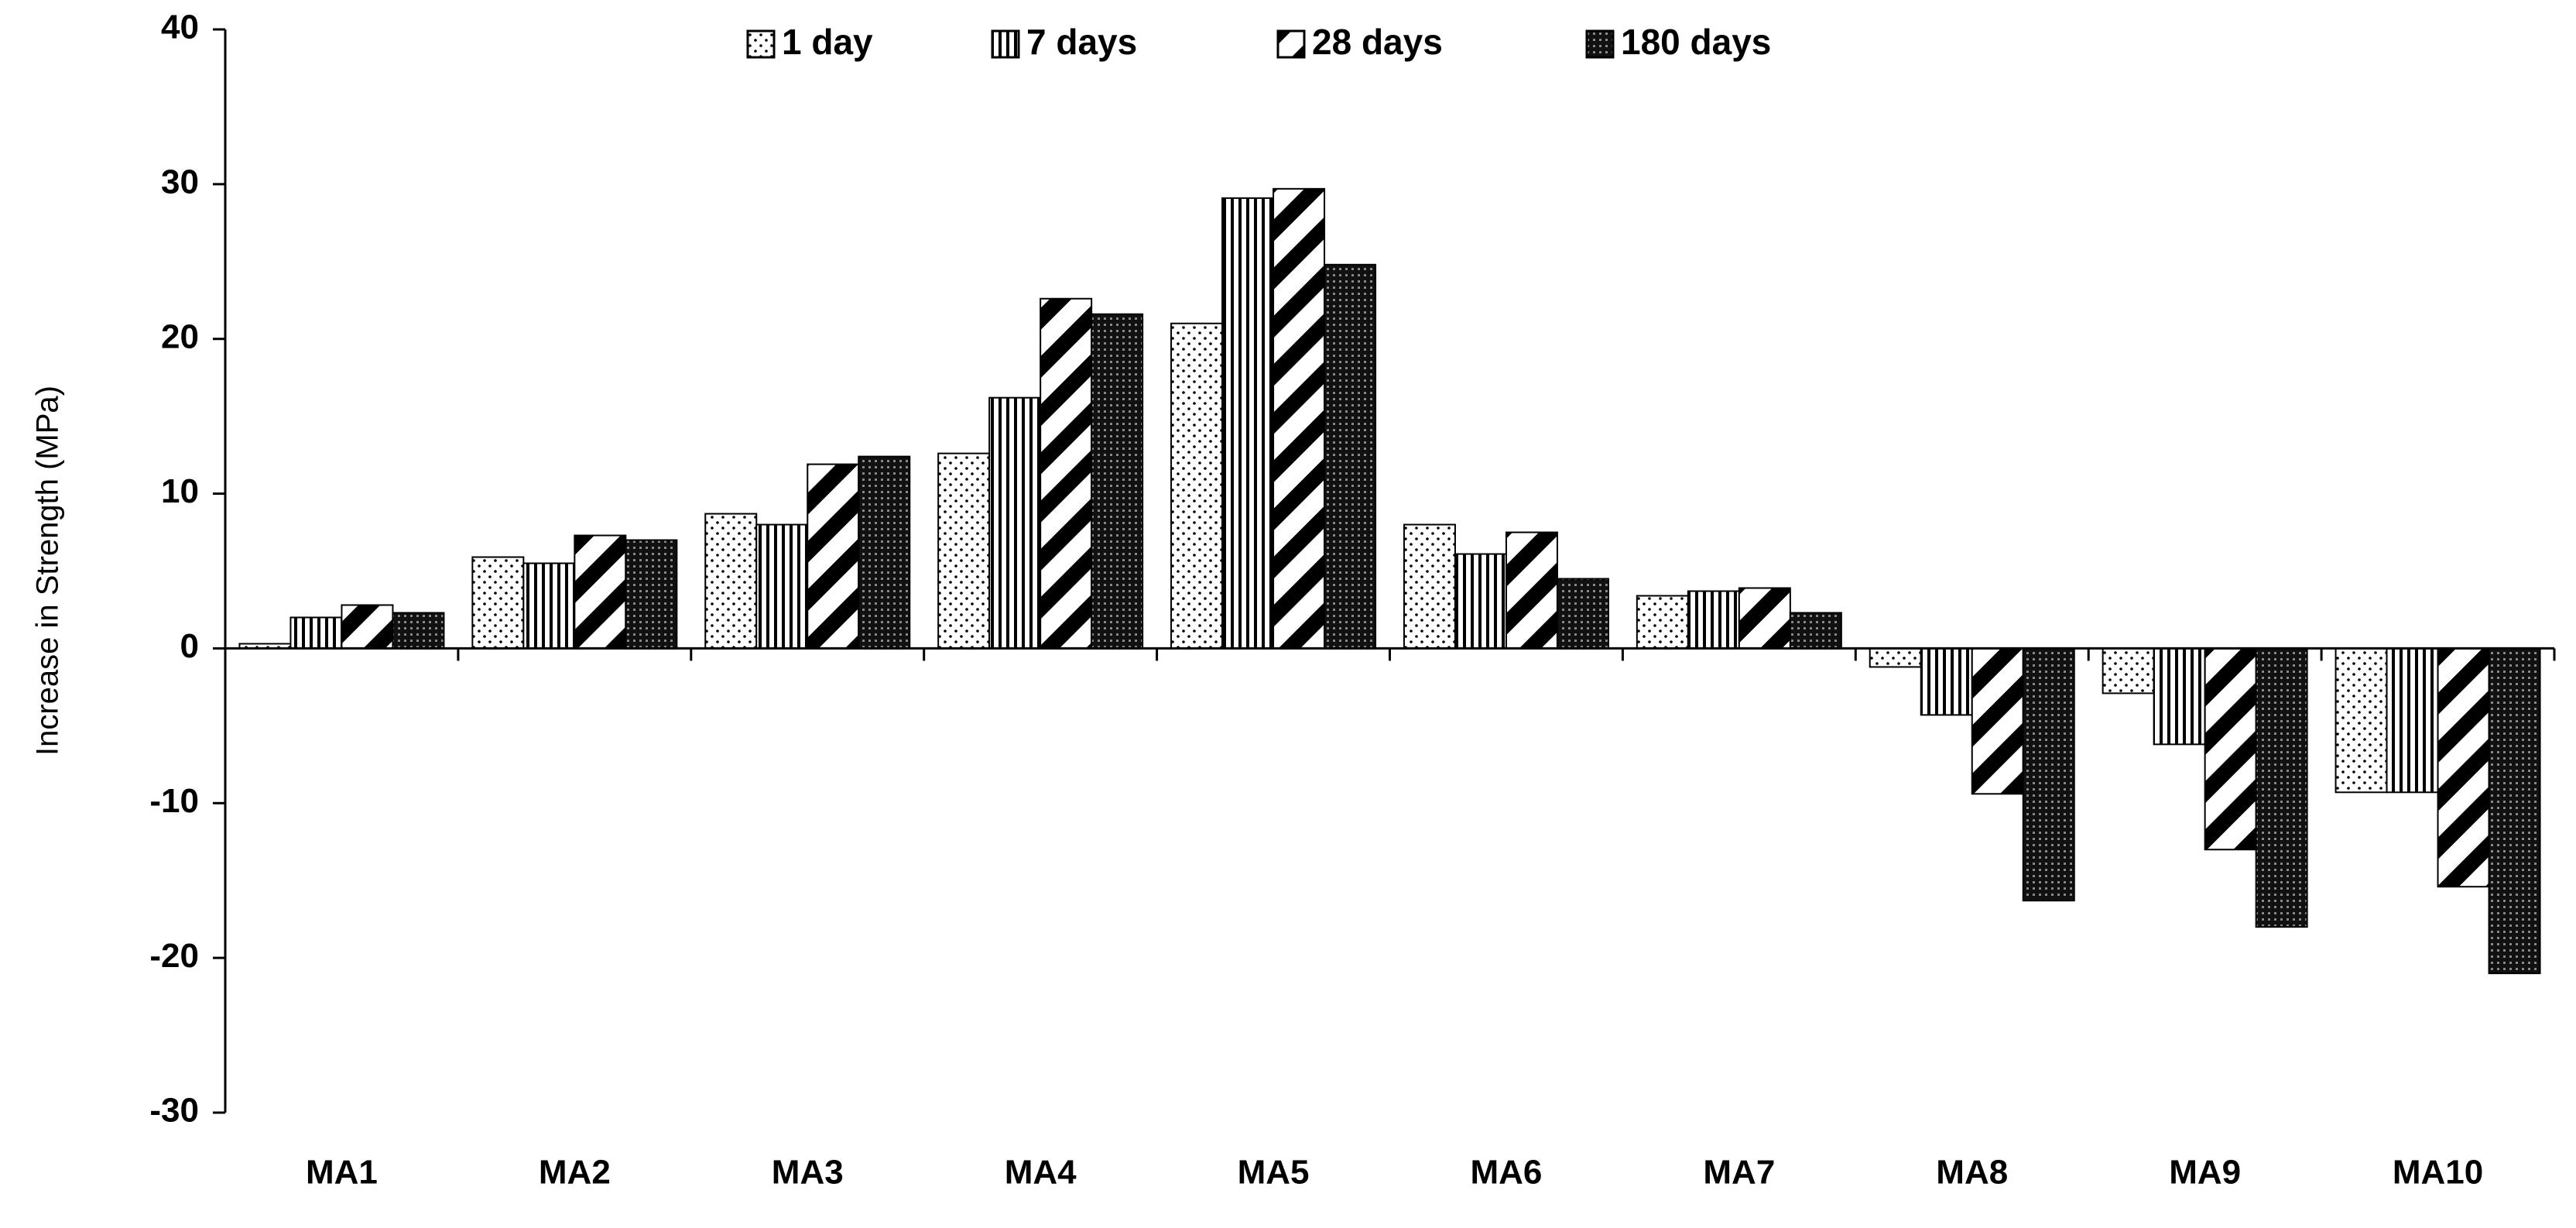 Image resolution: width=2576 pixels, height=1228 pixels. I want to click on x-tick-label: MA2, so click(575, 1173).